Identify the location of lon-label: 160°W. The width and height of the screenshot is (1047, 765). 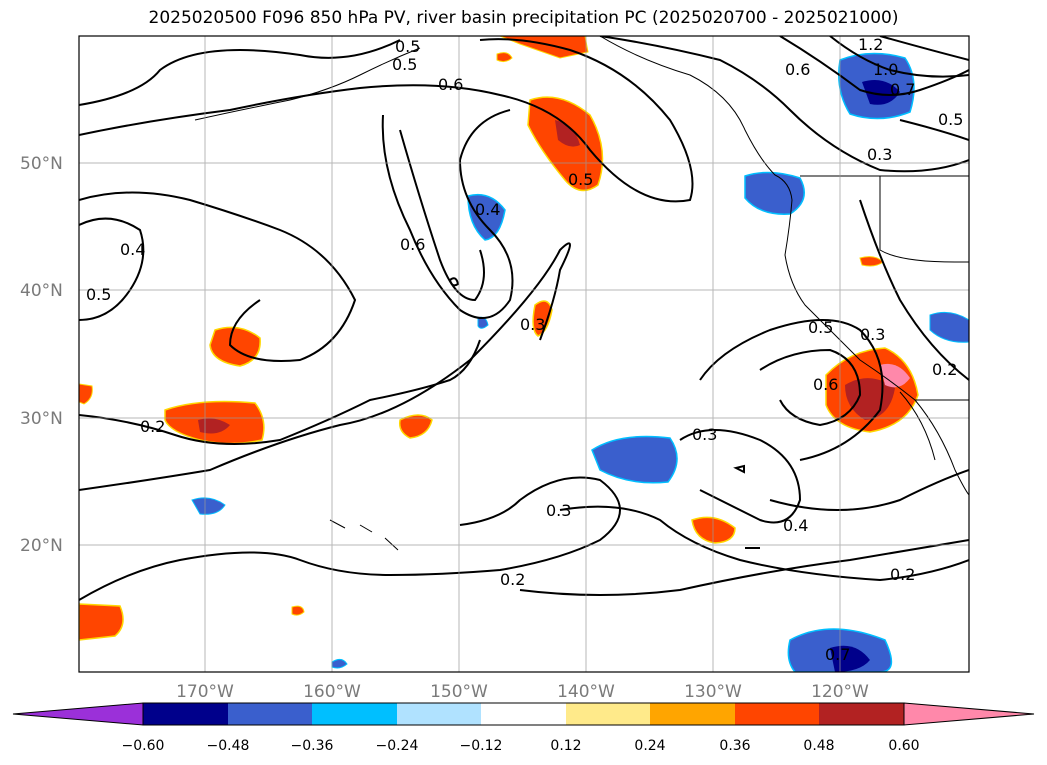
(332, 692).